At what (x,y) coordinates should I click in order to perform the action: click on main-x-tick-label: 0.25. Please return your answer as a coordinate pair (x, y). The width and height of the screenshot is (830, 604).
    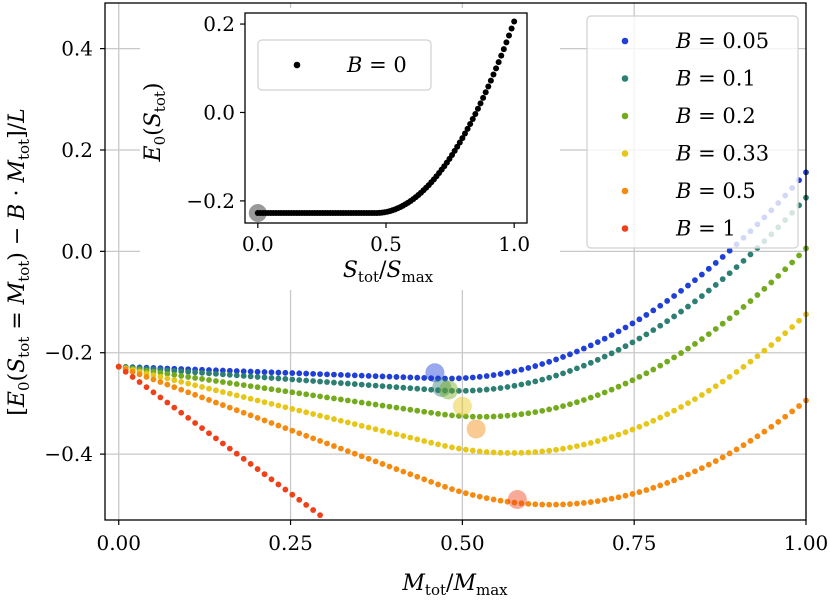
    Looking at the image, I should click on (290, 543).